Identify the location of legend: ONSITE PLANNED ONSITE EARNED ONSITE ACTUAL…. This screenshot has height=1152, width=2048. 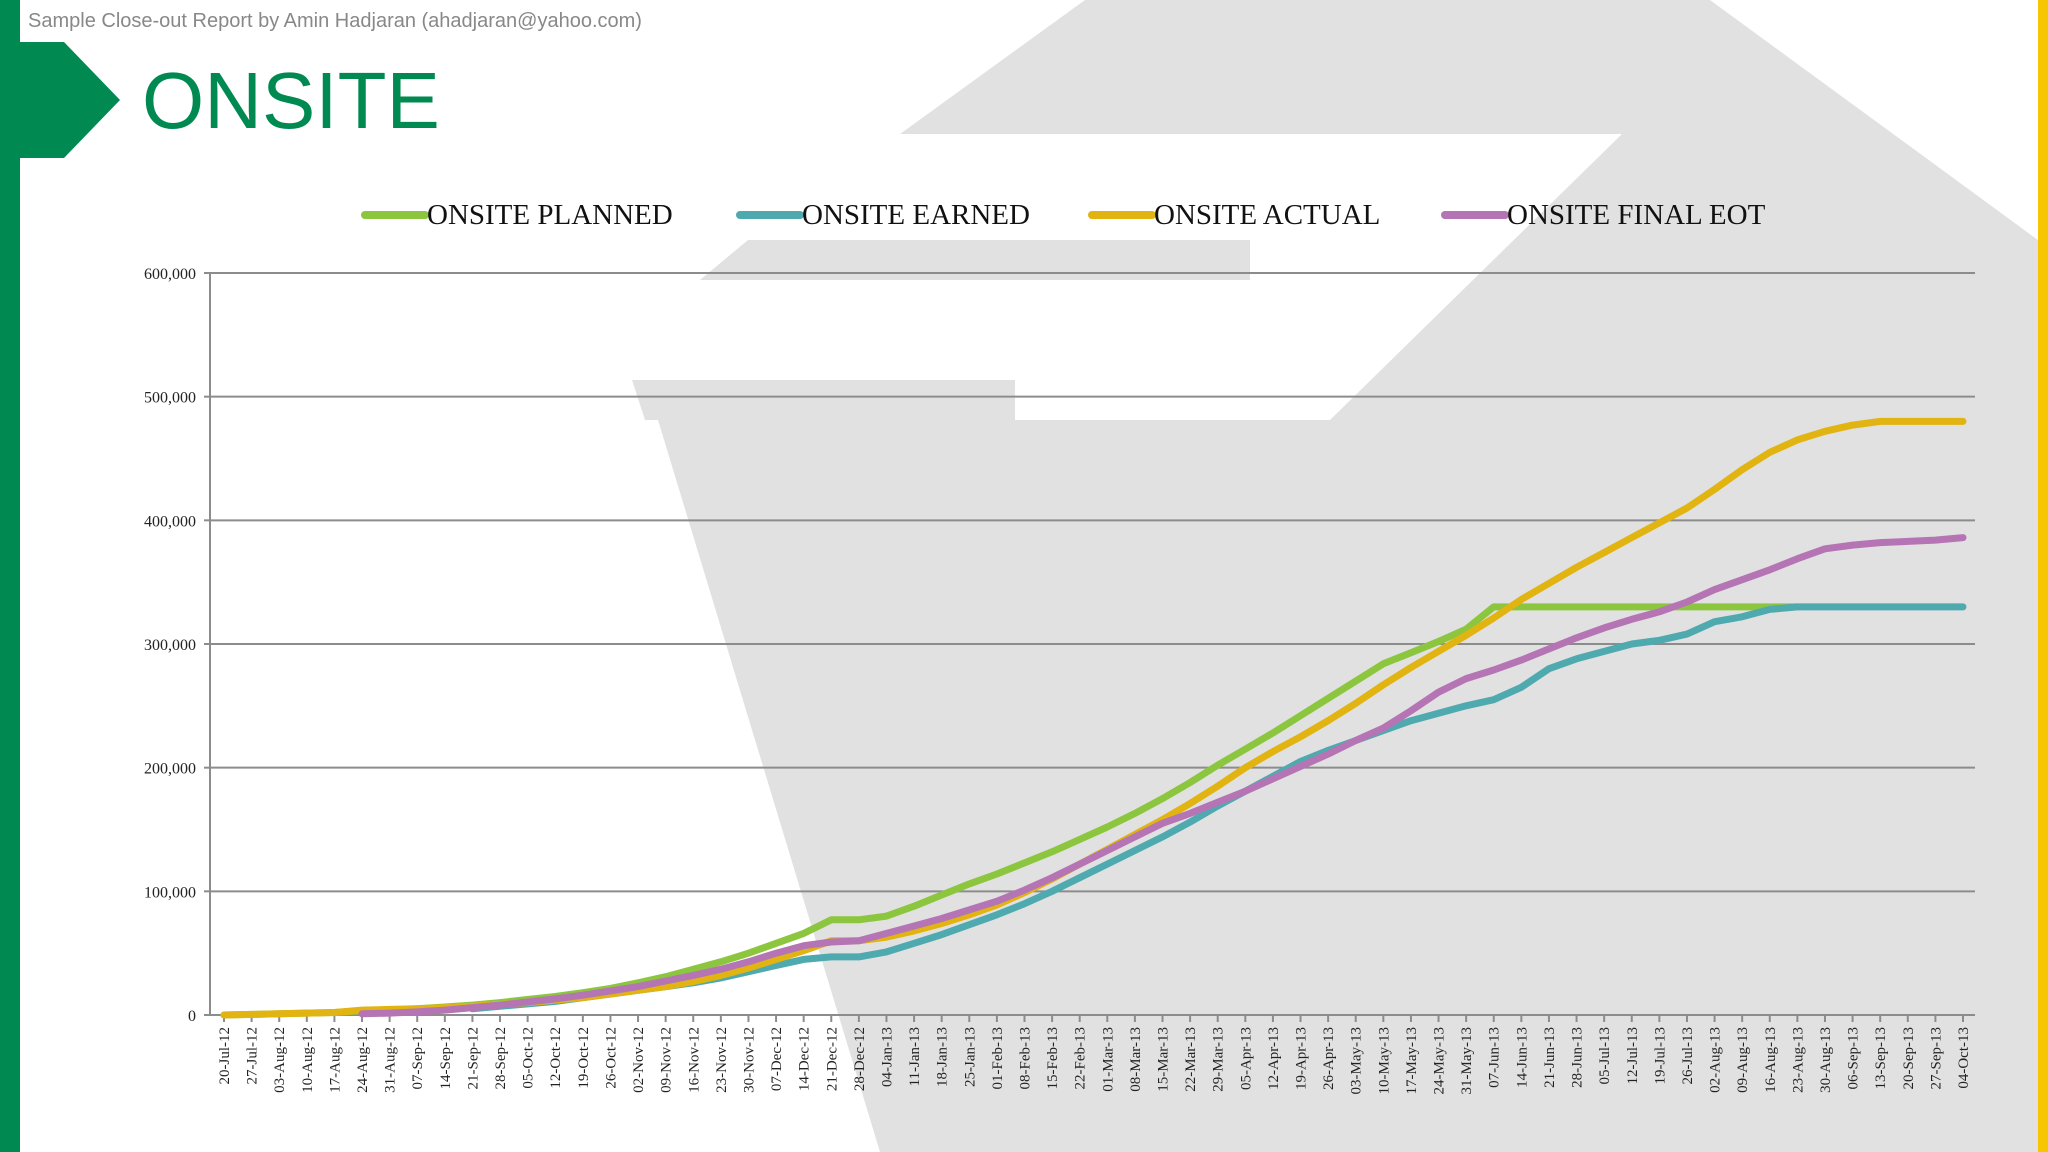
(1063, 215).